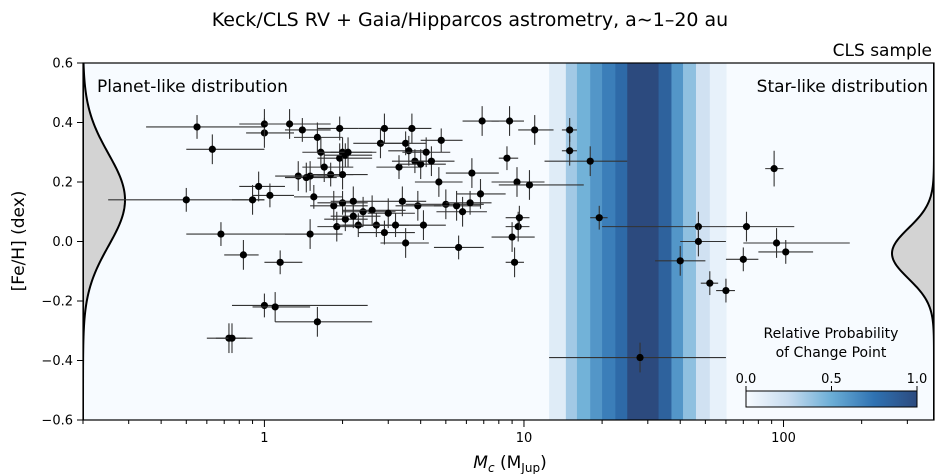 The width and height of the screenshot is (940, 474). What do you see at coordinates (62, 242) in the screenshot?
I see `y-tick-label: 0.0` at bounding box center [62, 242].